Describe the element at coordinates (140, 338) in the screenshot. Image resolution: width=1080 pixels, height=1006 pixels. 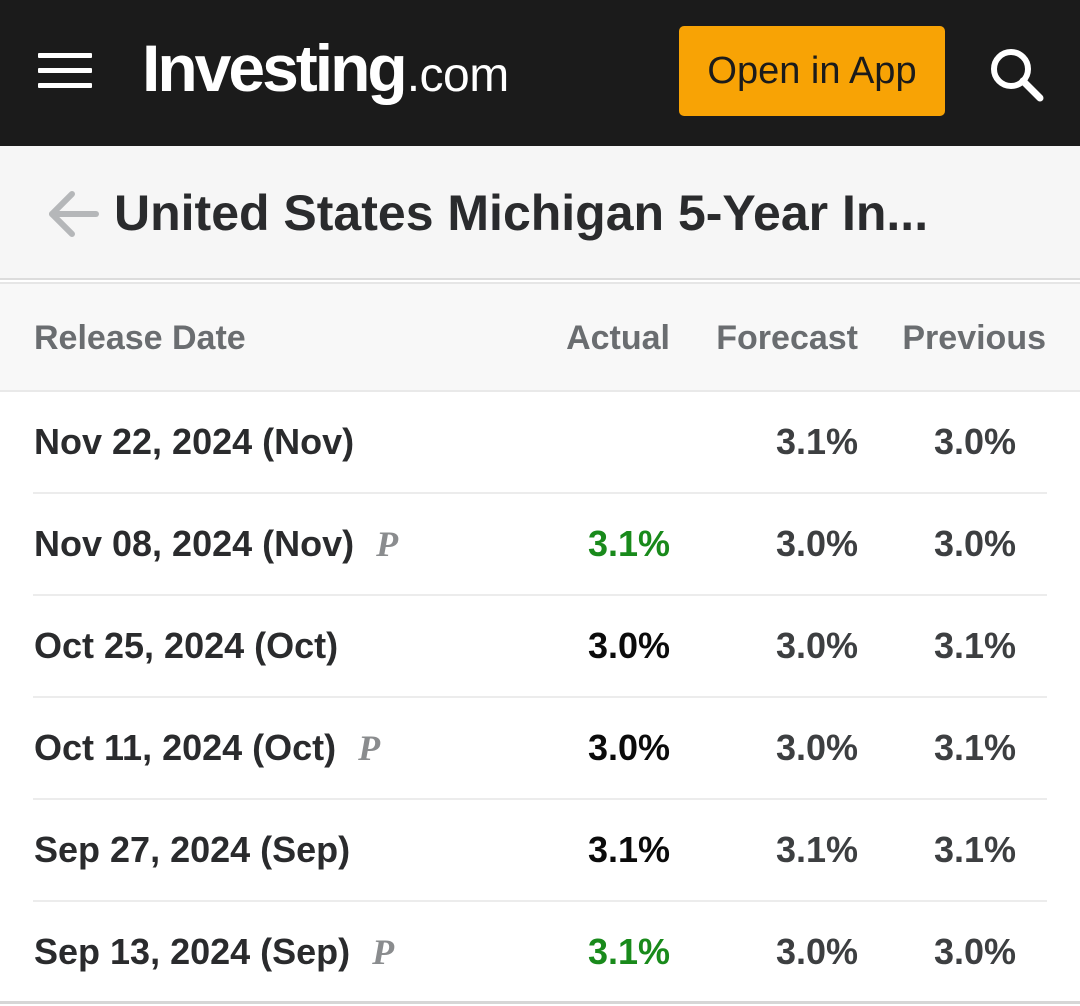
I see `column-header-release-date: Release Date` at that location.